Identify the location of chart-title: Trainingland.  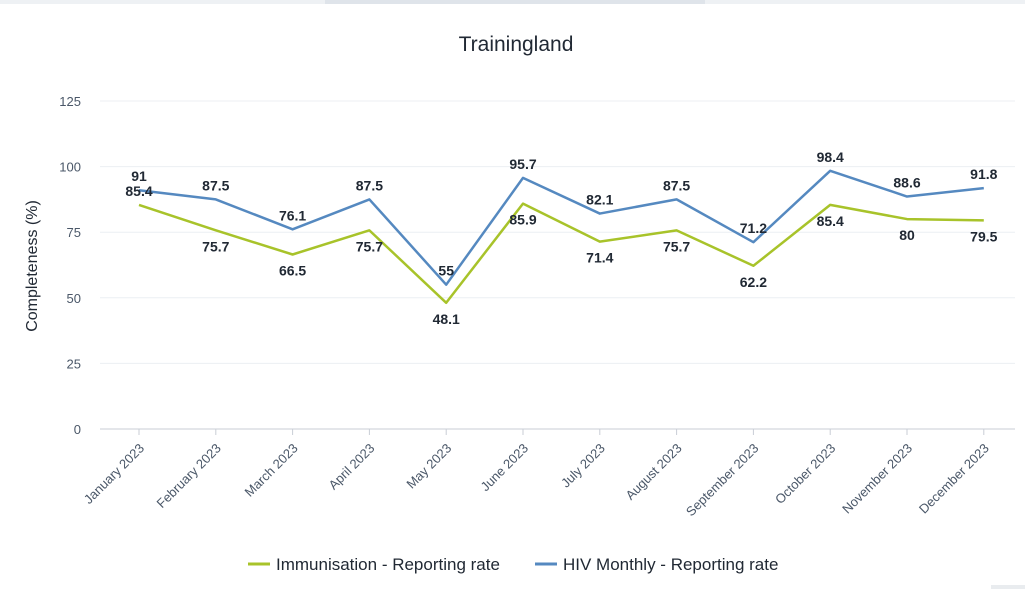
(516, 44).